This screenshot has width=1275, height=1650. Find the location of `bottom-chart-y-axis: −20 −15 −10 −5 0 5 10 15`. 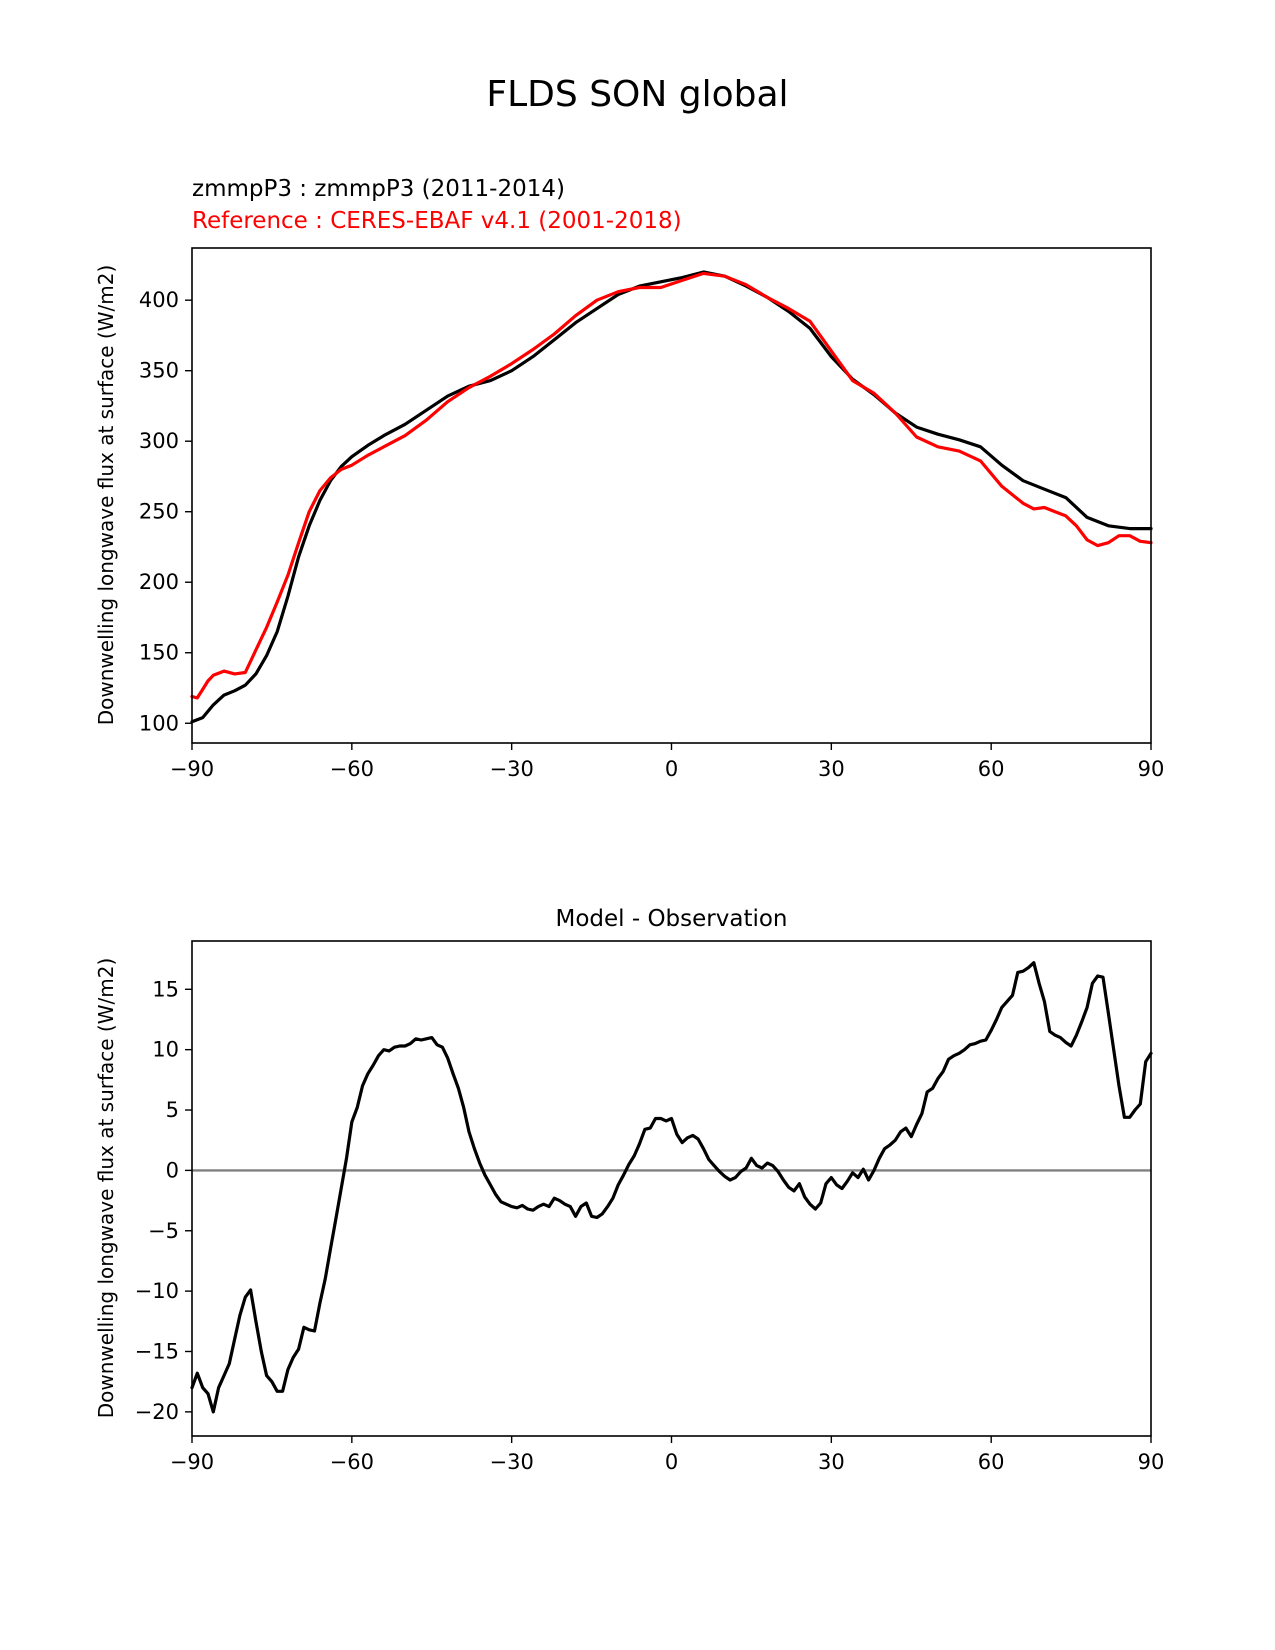

bottom-chart-y-axis: −20 −15 −10 −5 0 5 10 15 is located at coordinates (163, 1200).